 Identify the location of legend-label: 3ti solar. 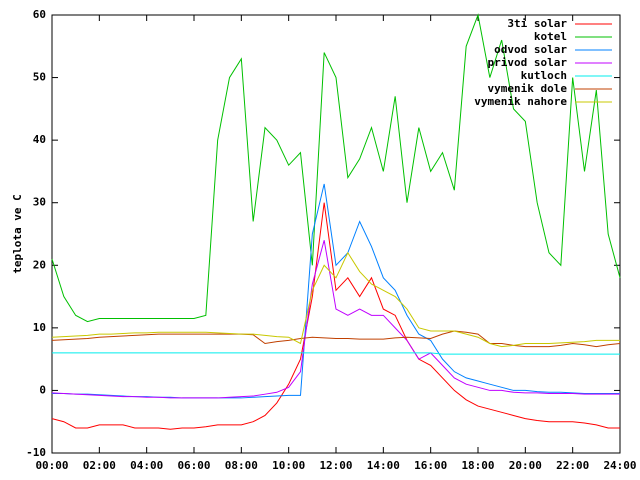
(537, 23).